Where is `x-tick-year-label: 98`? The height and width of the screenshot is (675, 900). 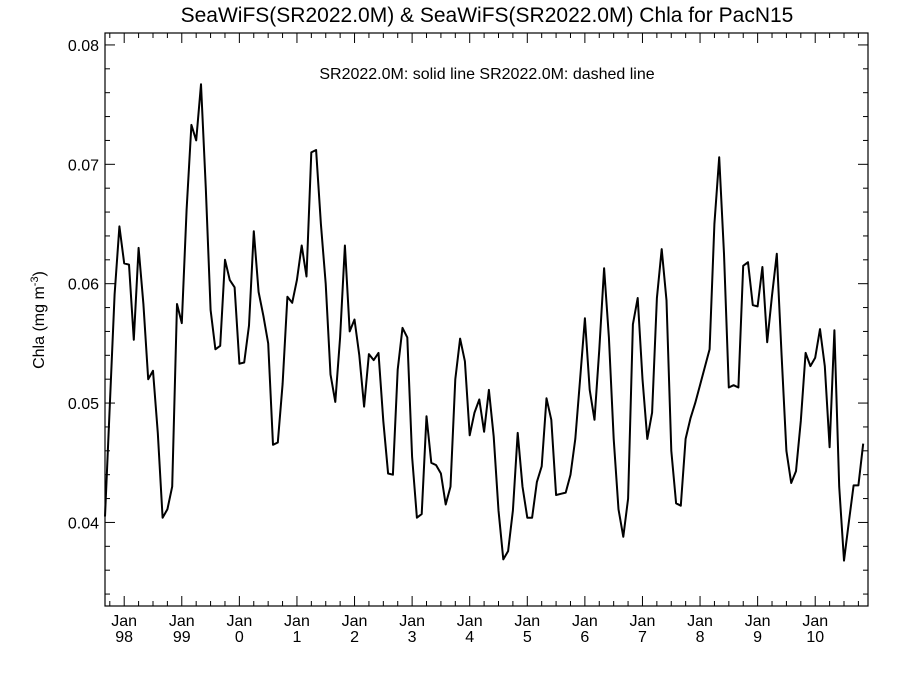 x-tick-year-label: 98 is located at coordinates (124, 637).